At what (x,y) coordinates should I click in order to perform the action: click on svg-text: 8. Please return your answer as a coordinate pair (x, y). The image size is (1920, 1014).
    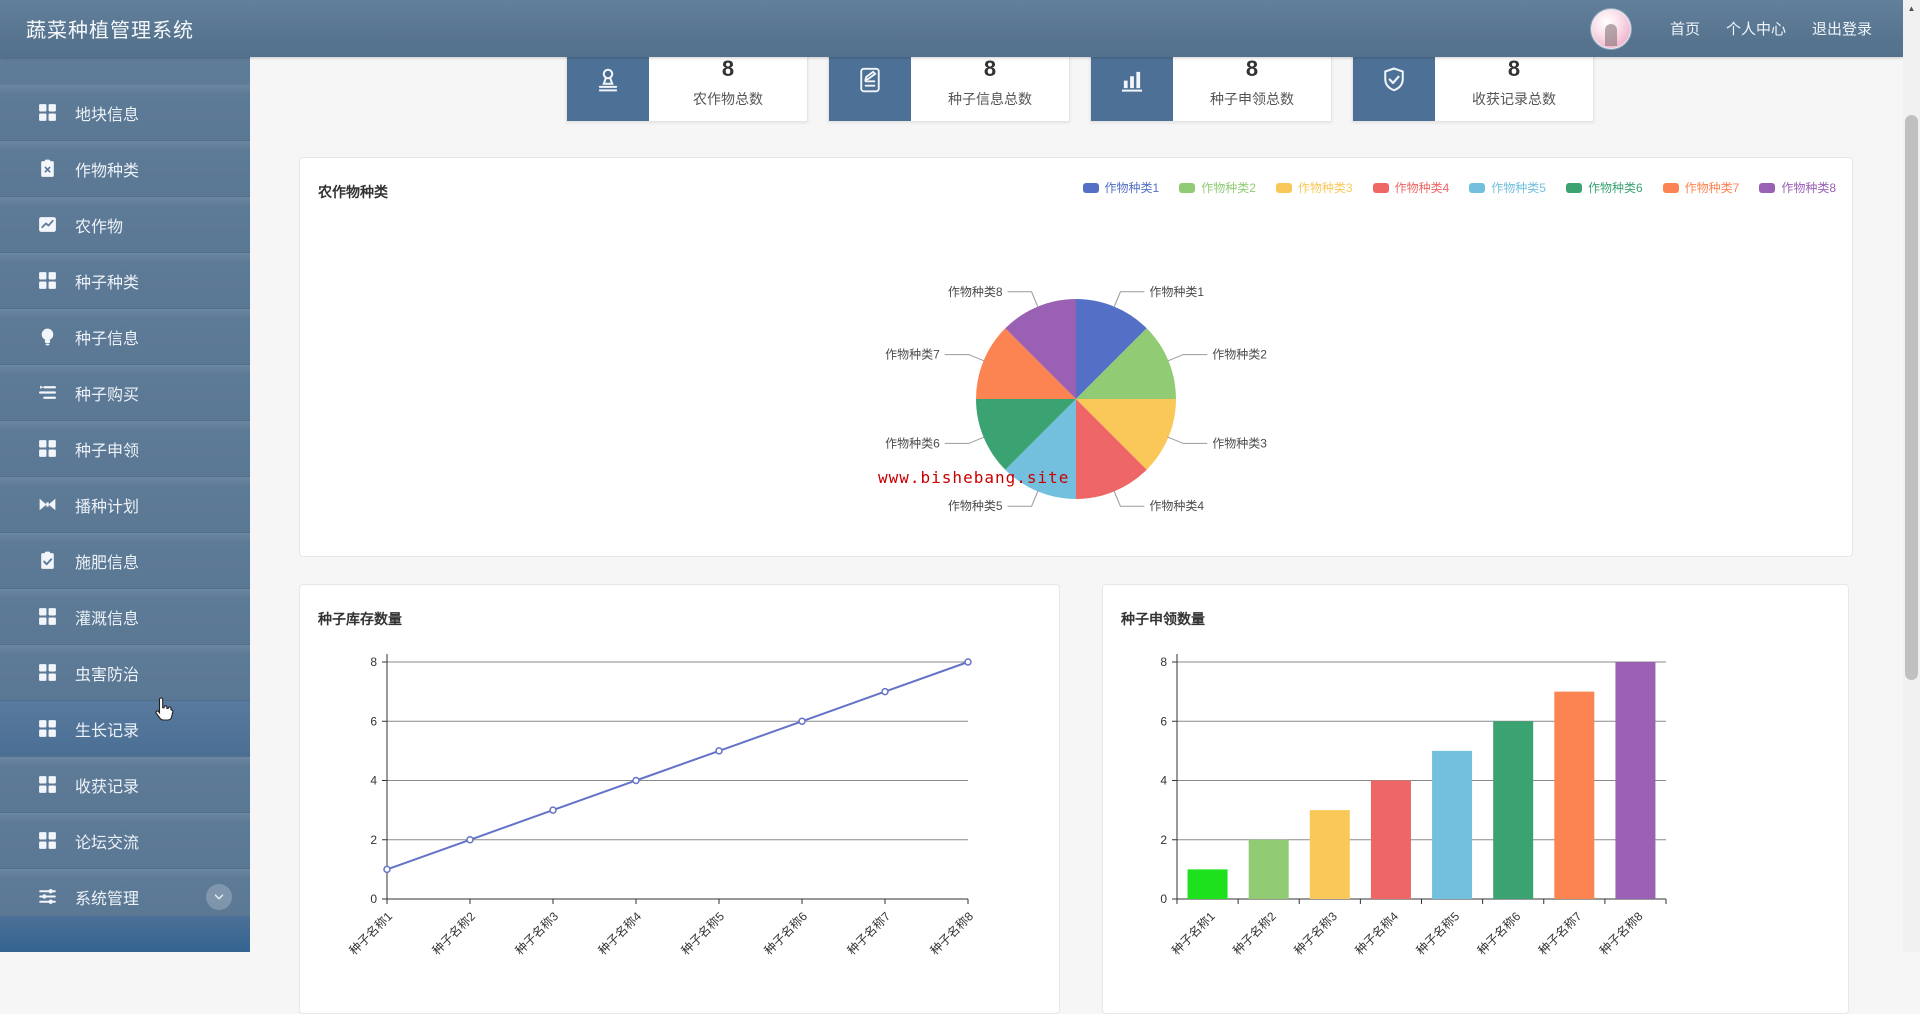
    Looking at the image, I should click on (1163, 662).